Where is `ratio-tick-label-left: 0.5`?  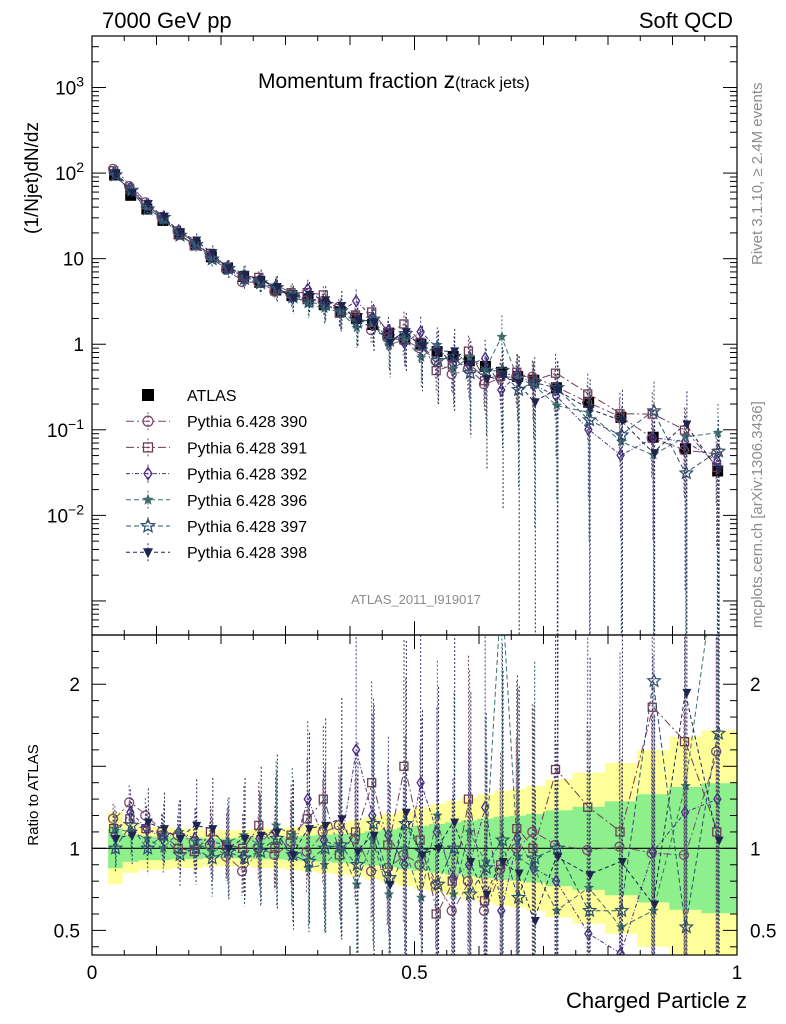
ratio-tick-label-left: 0.5 is located at coordinates (67, 931).